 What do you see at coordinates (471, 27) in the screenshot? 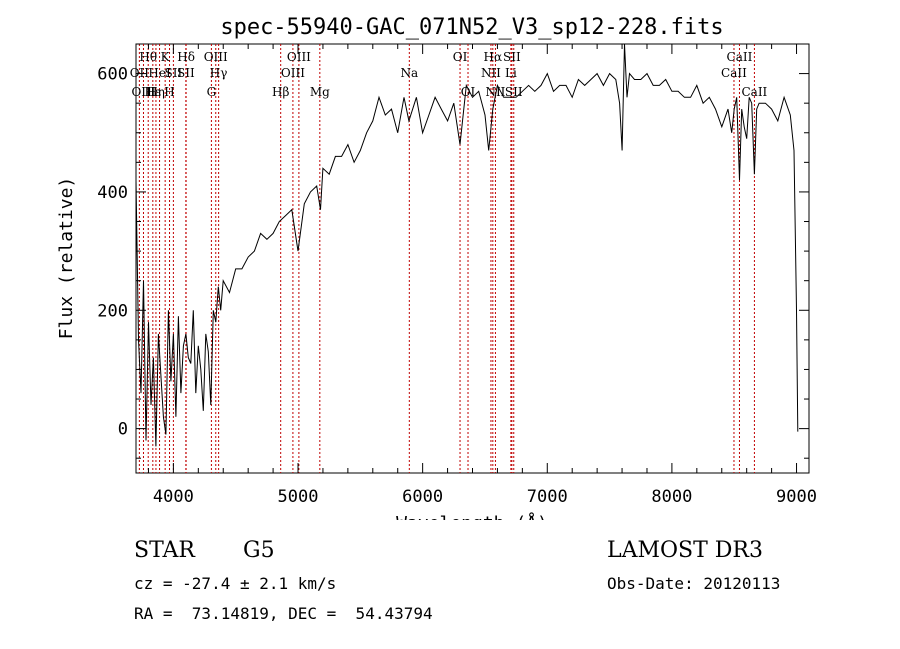
I see `chart-title: spec-55940-GAC_071N52_V3_sp12-228.fits` at bounding box center [471, 27].